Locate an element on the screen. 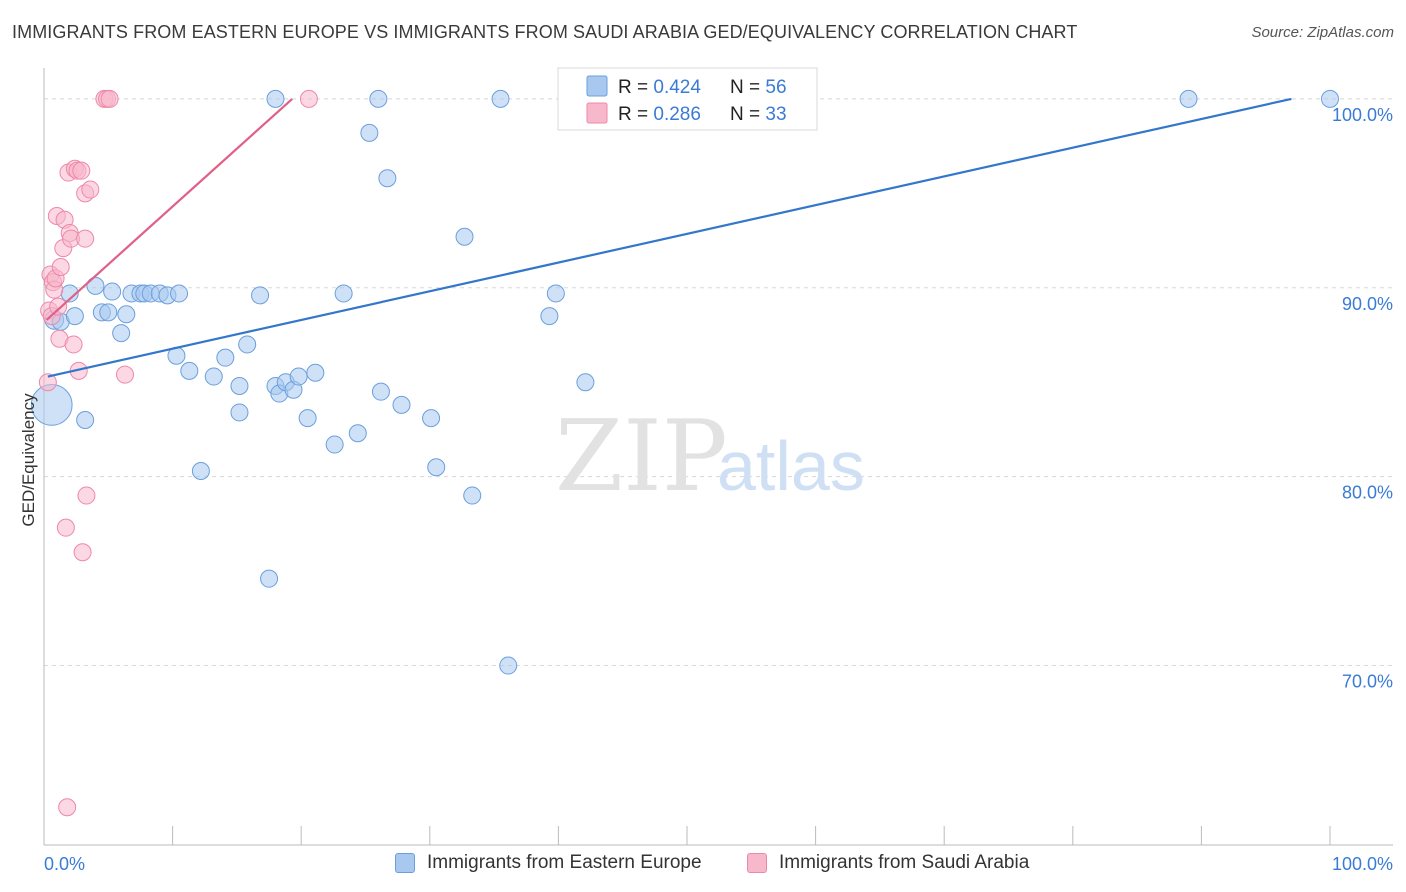 Image resolution: width=1406 pixels, height=892 pixels. svg-text: R = 0.424 is located at coordinates (659, 87).